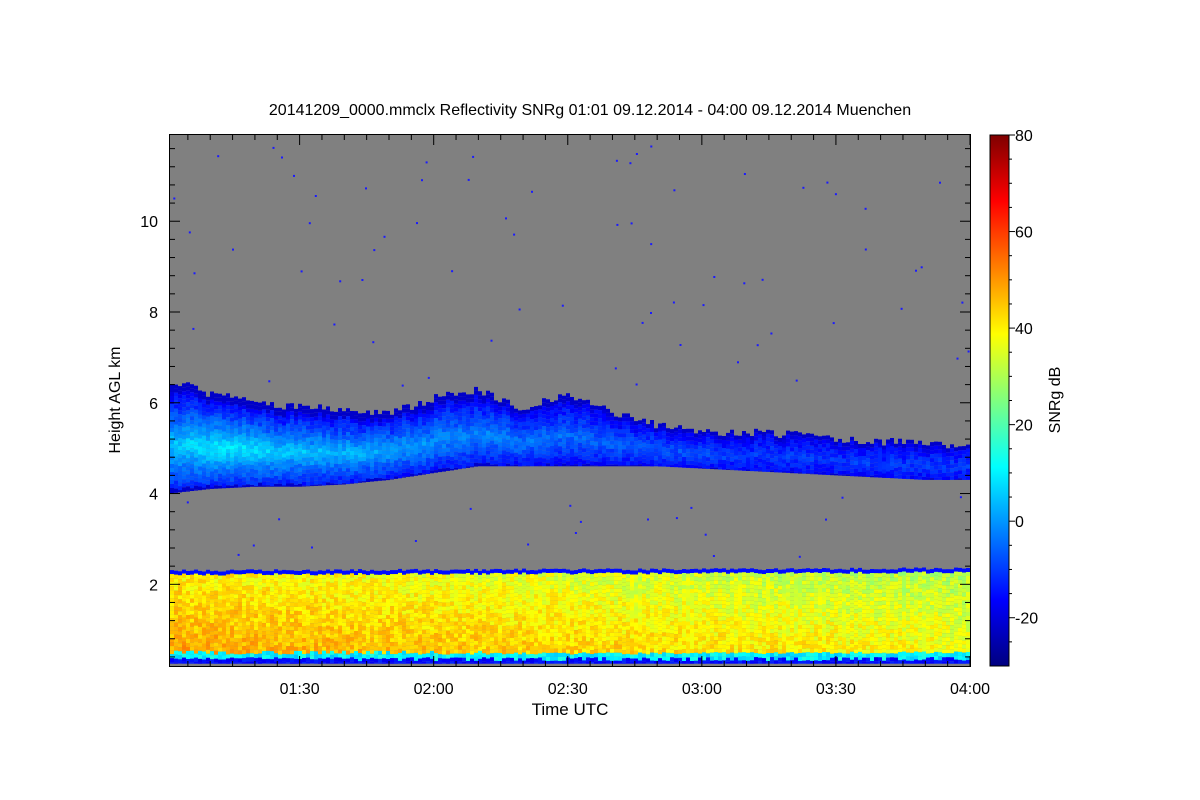 Image resolution: width=1200 pixels, height=800 pixels. What do you see at coordinates (1024, 233) in the screenshot?
I see `colorbar-tick-label: 60` at bounding box center [1024, 233].